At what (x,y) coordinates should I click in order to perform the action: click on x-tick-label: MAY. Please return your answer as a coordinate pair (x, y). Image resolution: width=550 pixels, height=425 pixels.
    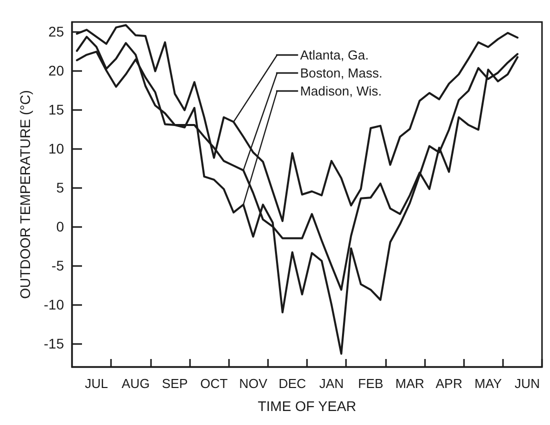
    Looking at the image, I should click on (488, 383).